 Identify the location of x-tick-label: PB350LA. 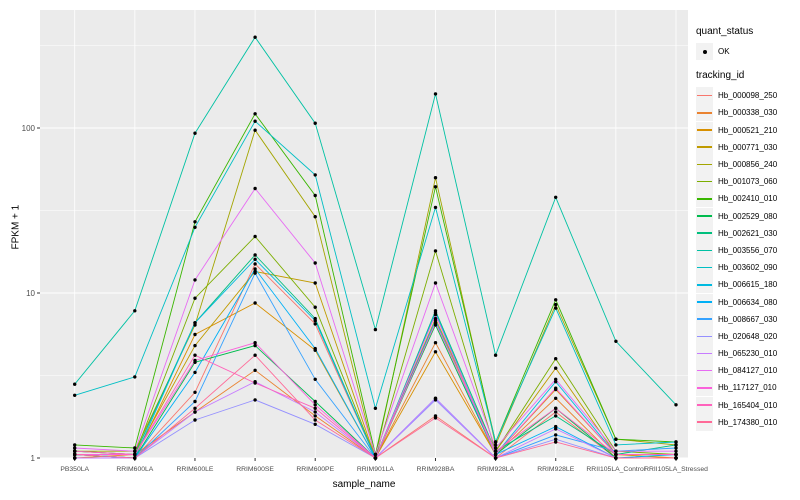
(74, 469).